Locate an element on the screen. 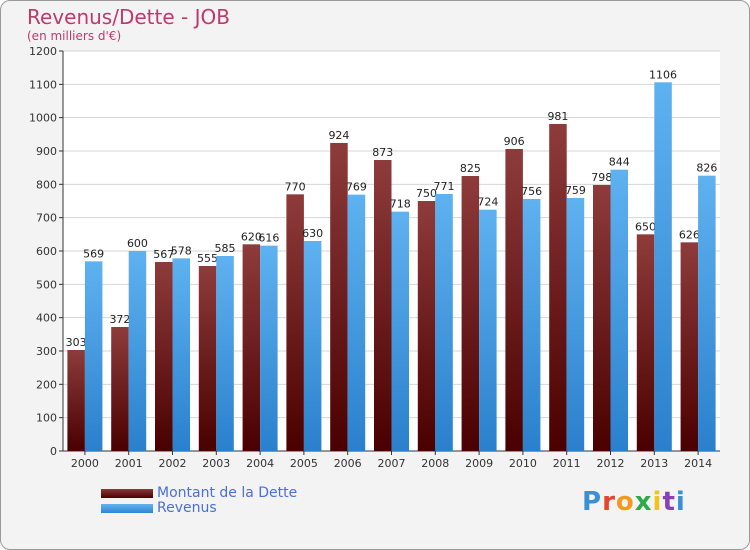 This screenshot has height=550, width=750. legend-label-dette: Montant de la Dette is located at coordinates (227, 493).